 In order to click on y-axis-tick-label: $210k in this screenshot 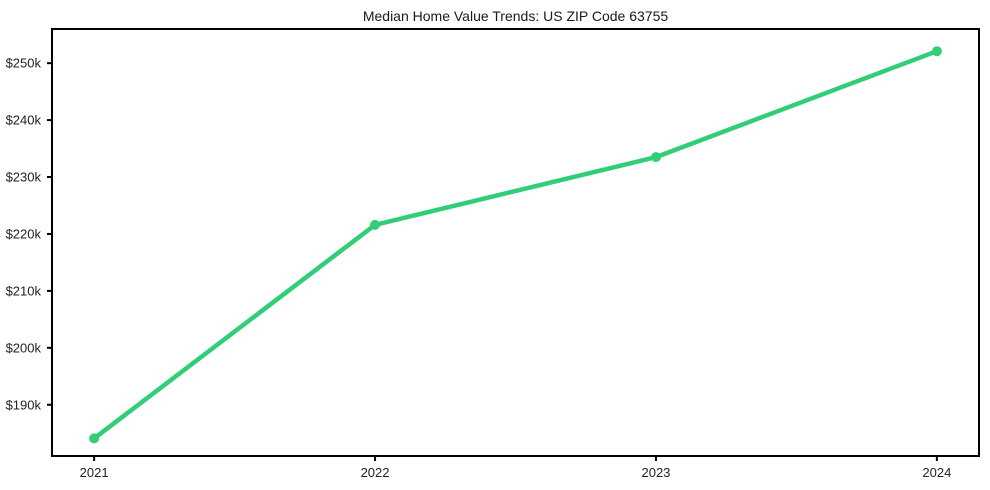, I will do `click(24, 290)`.